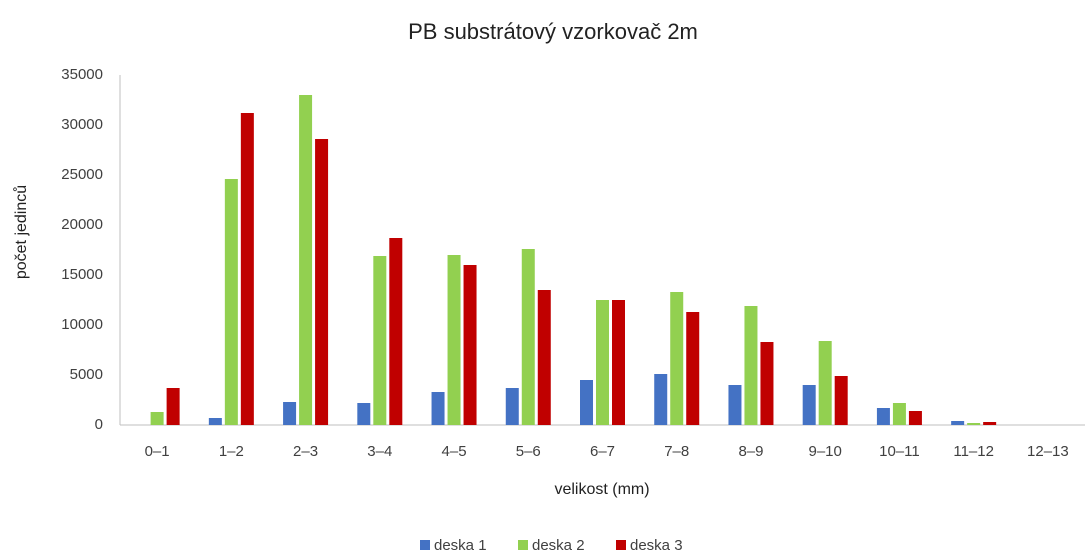 Image resolution: width=1086 pixels, height=554 pixels. I want to click on legend-label: deska 3, so click(656, 545).